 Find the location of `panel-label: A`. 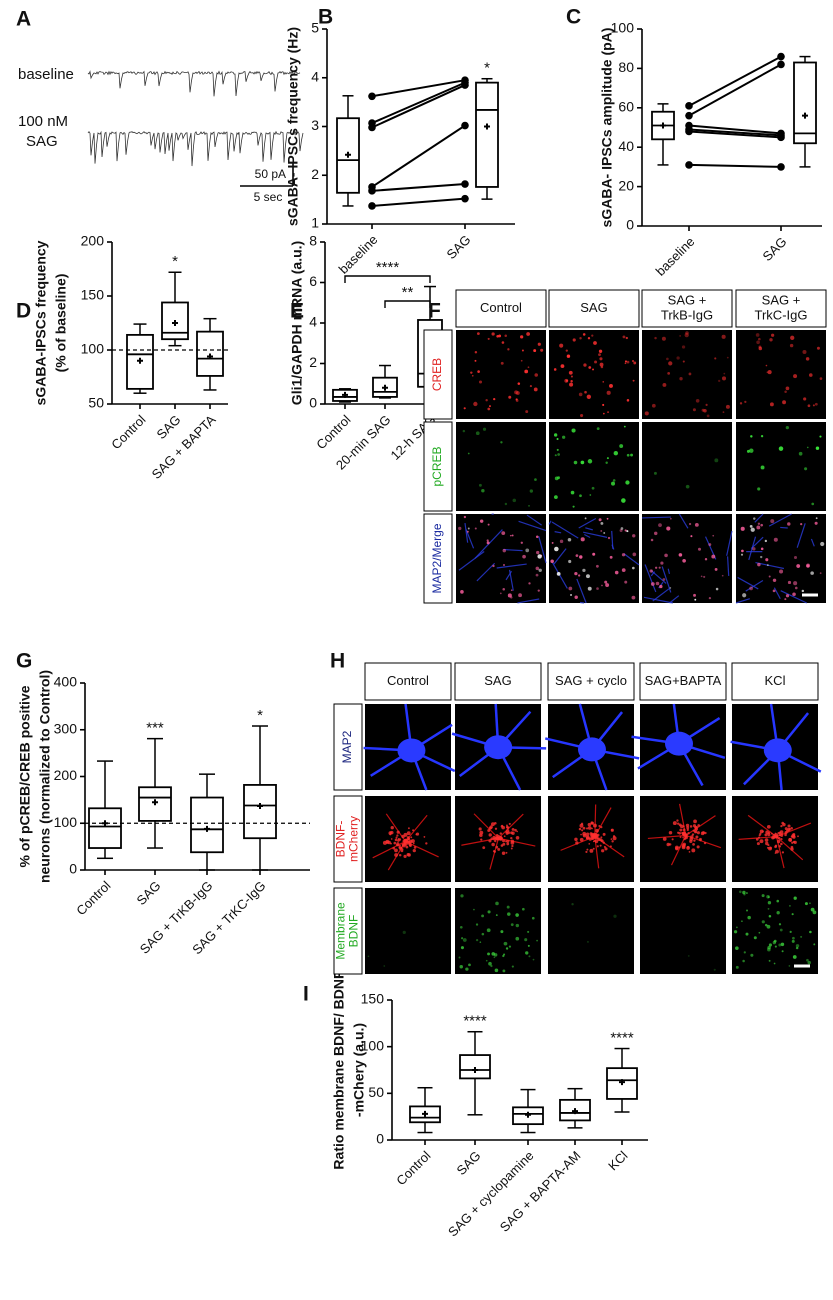

panel-label: A is located at coordinates (23, 19).